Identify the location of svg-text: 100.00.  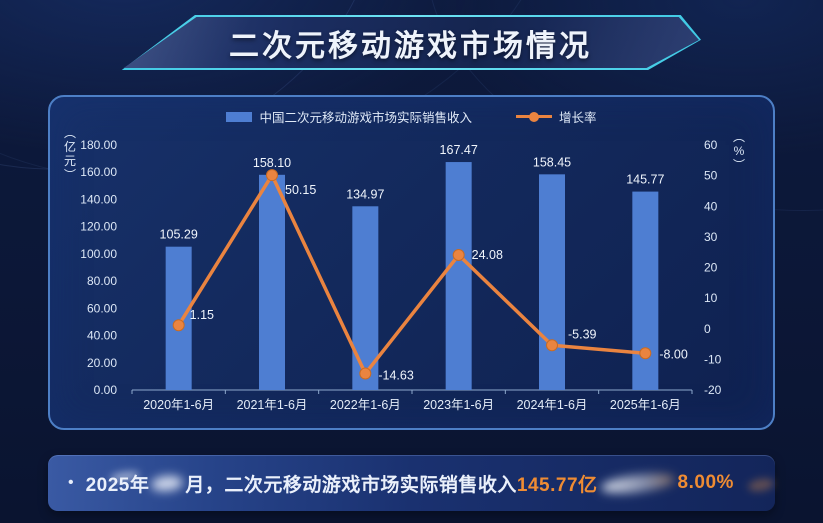
(98, 254).